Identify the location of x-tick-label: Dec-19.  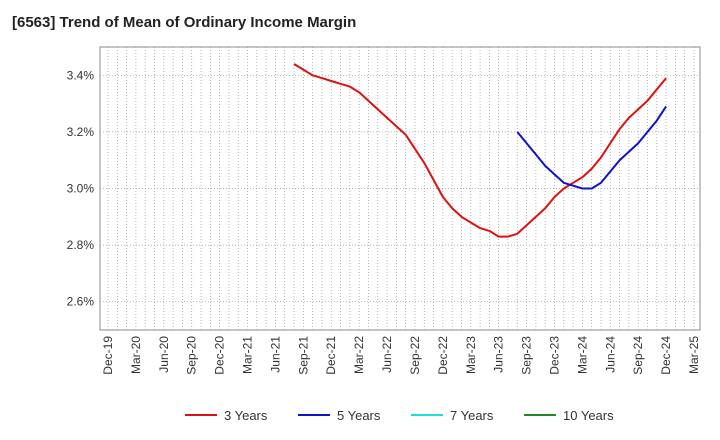
(108, 355).